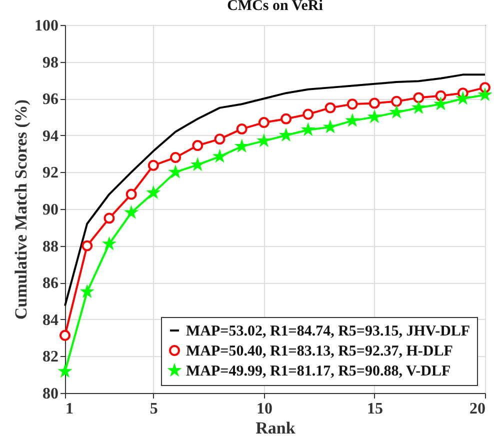  What do you see at coordinates (478, 409) in the screenshot?
I see `x-tick-label: 20` at bounding box center [478, 409].